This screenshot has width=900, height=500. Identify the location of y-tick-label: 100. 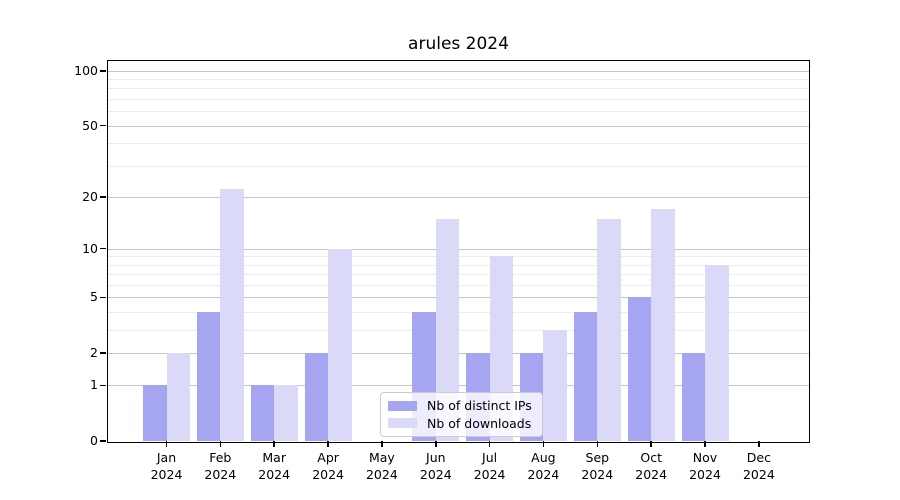
(86, 70).